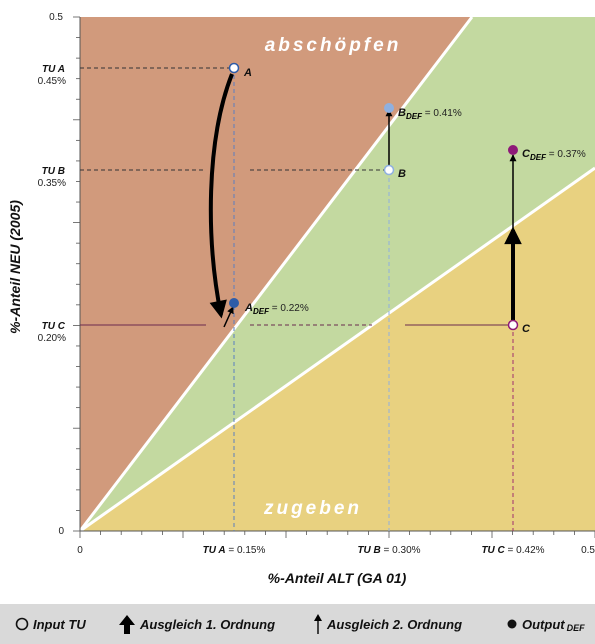  I want to click on point-c-output-value: = 0.37%, so click(566, 154).